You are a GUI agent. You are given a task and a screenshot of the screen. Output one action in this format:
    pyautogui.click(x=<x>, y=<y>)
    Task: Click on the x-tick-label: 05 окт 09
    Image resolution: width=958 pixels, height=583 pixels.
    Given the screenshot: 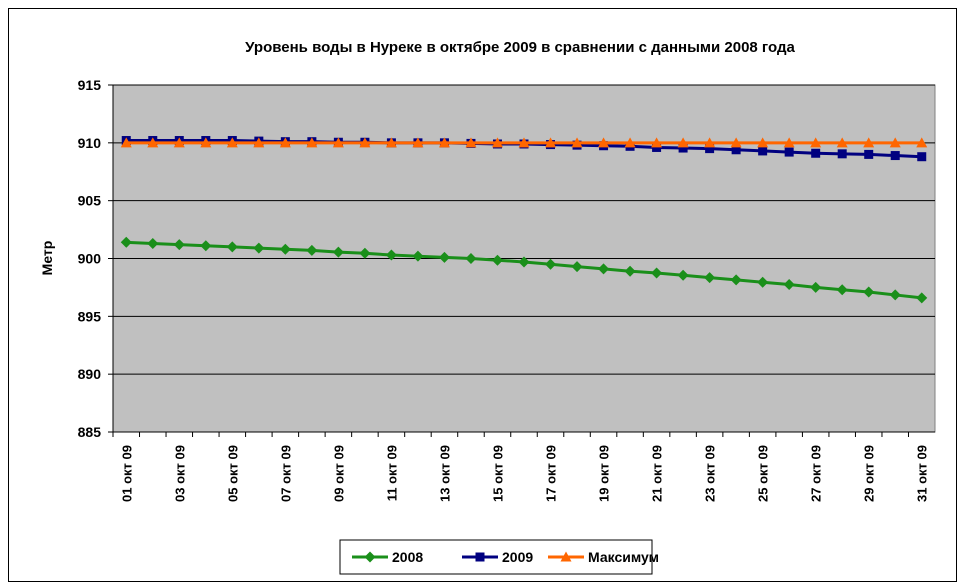 What is the action you would take?
    pyautogui.click(x=232, y=473)
    